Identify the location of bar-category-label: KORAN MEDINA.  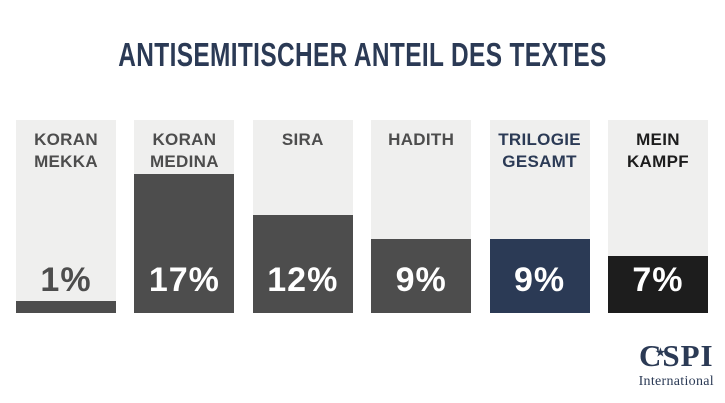
(184, 150).